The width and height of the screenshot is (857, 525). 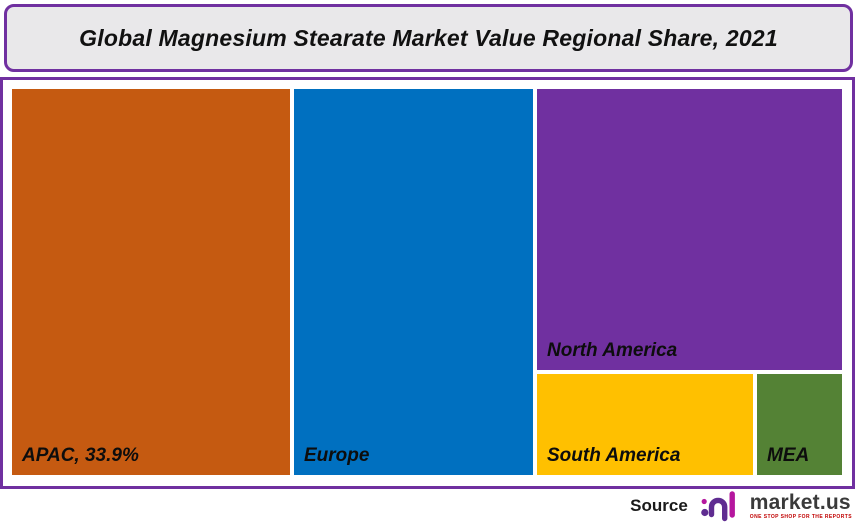 What do you see at coordinates (612, 350) in the screenshot?
I see `region-label-north-america: North America` at bounding box center [612, 350].